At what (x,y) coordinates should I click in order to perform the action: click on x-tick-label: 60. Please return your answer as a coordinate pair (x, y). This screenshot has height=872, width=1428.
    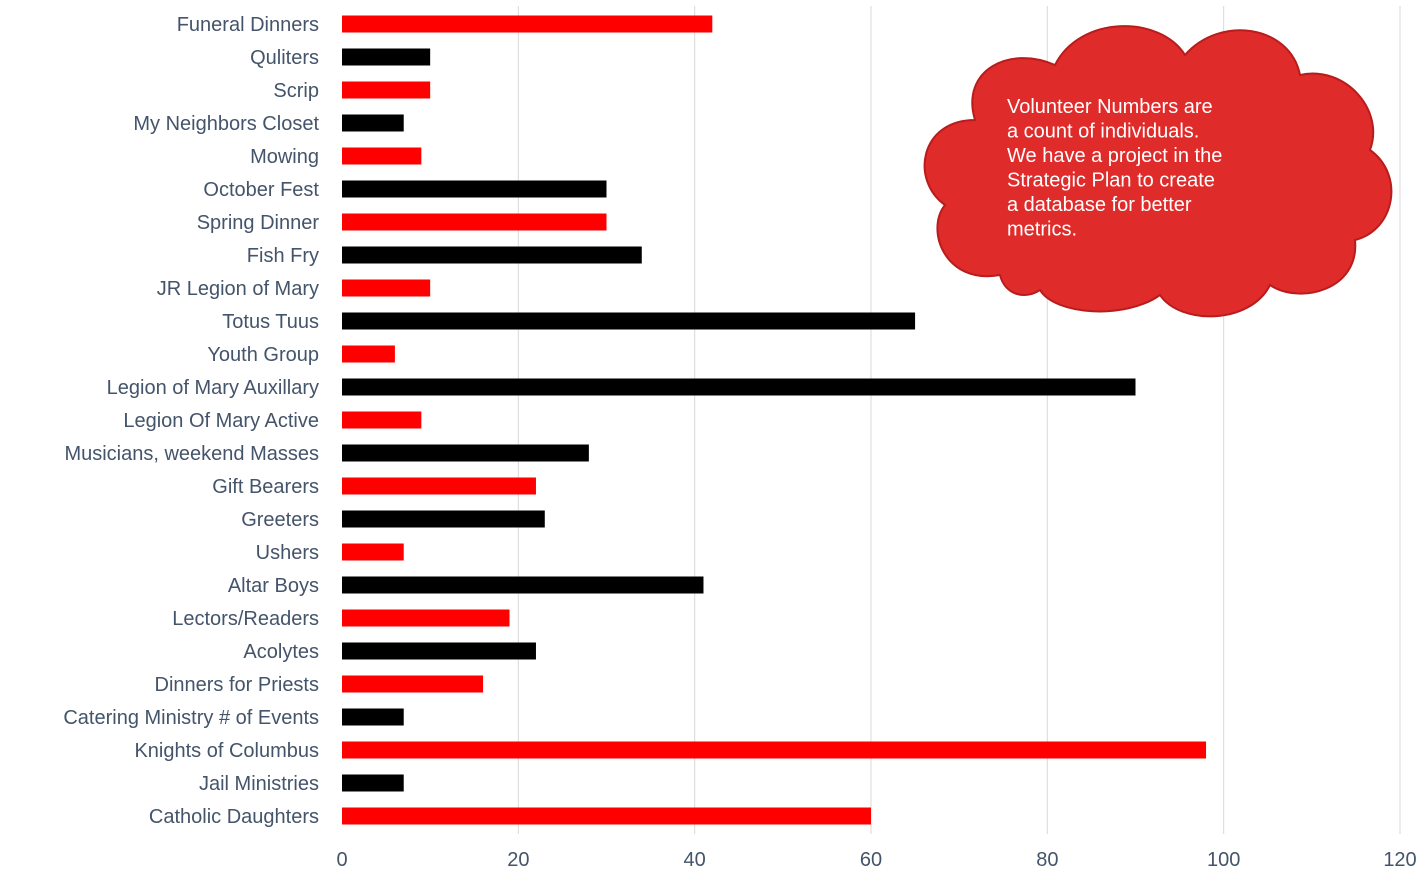
    Looking at the image, I should click on (871, 860).